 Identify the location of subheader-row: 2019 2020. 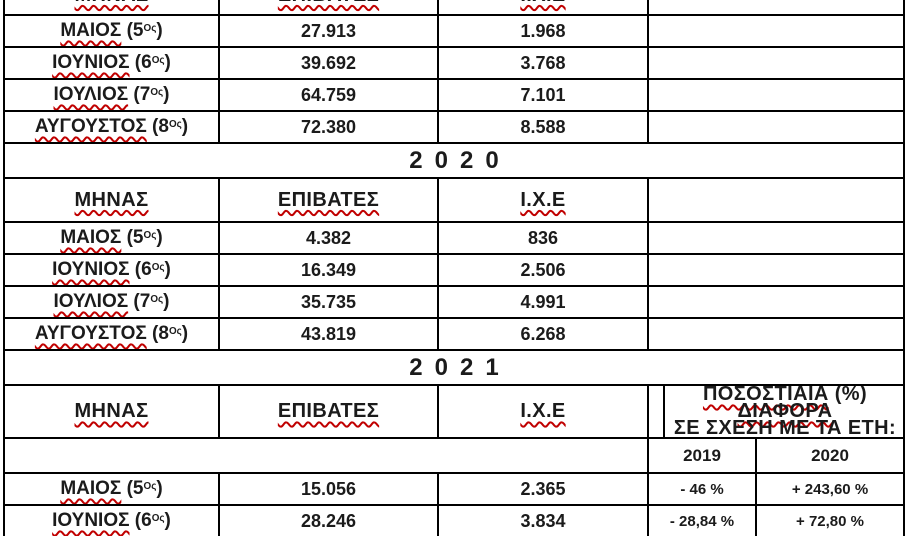
(454, 455).